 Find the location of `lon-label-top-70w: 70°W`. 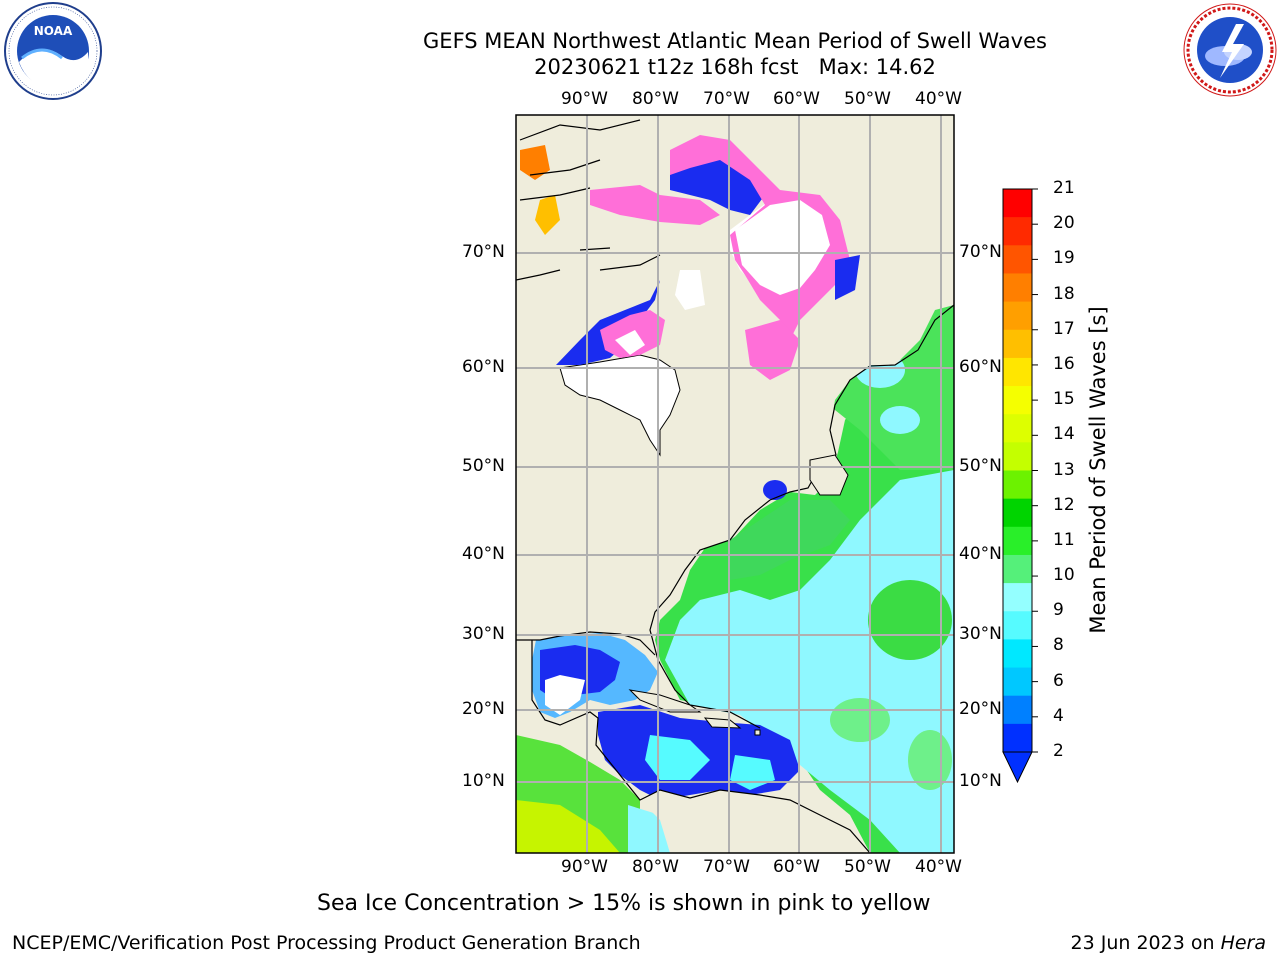

lon-label-top-70w: 70°W is located at coordinates (726, 99).